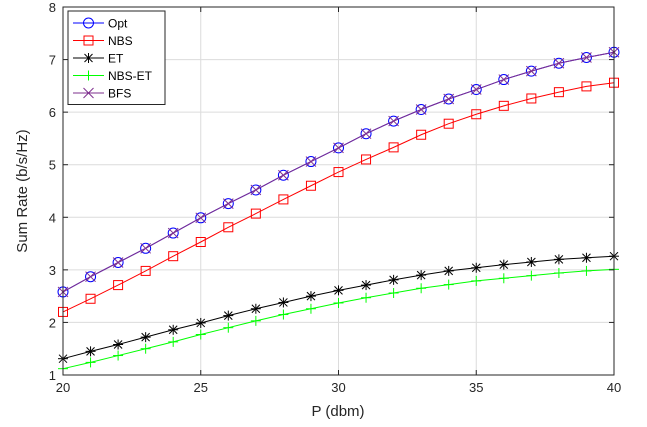 This screenshot has width=647, height=427. I want to click on x-tick-label: 25, so click(201, 387).